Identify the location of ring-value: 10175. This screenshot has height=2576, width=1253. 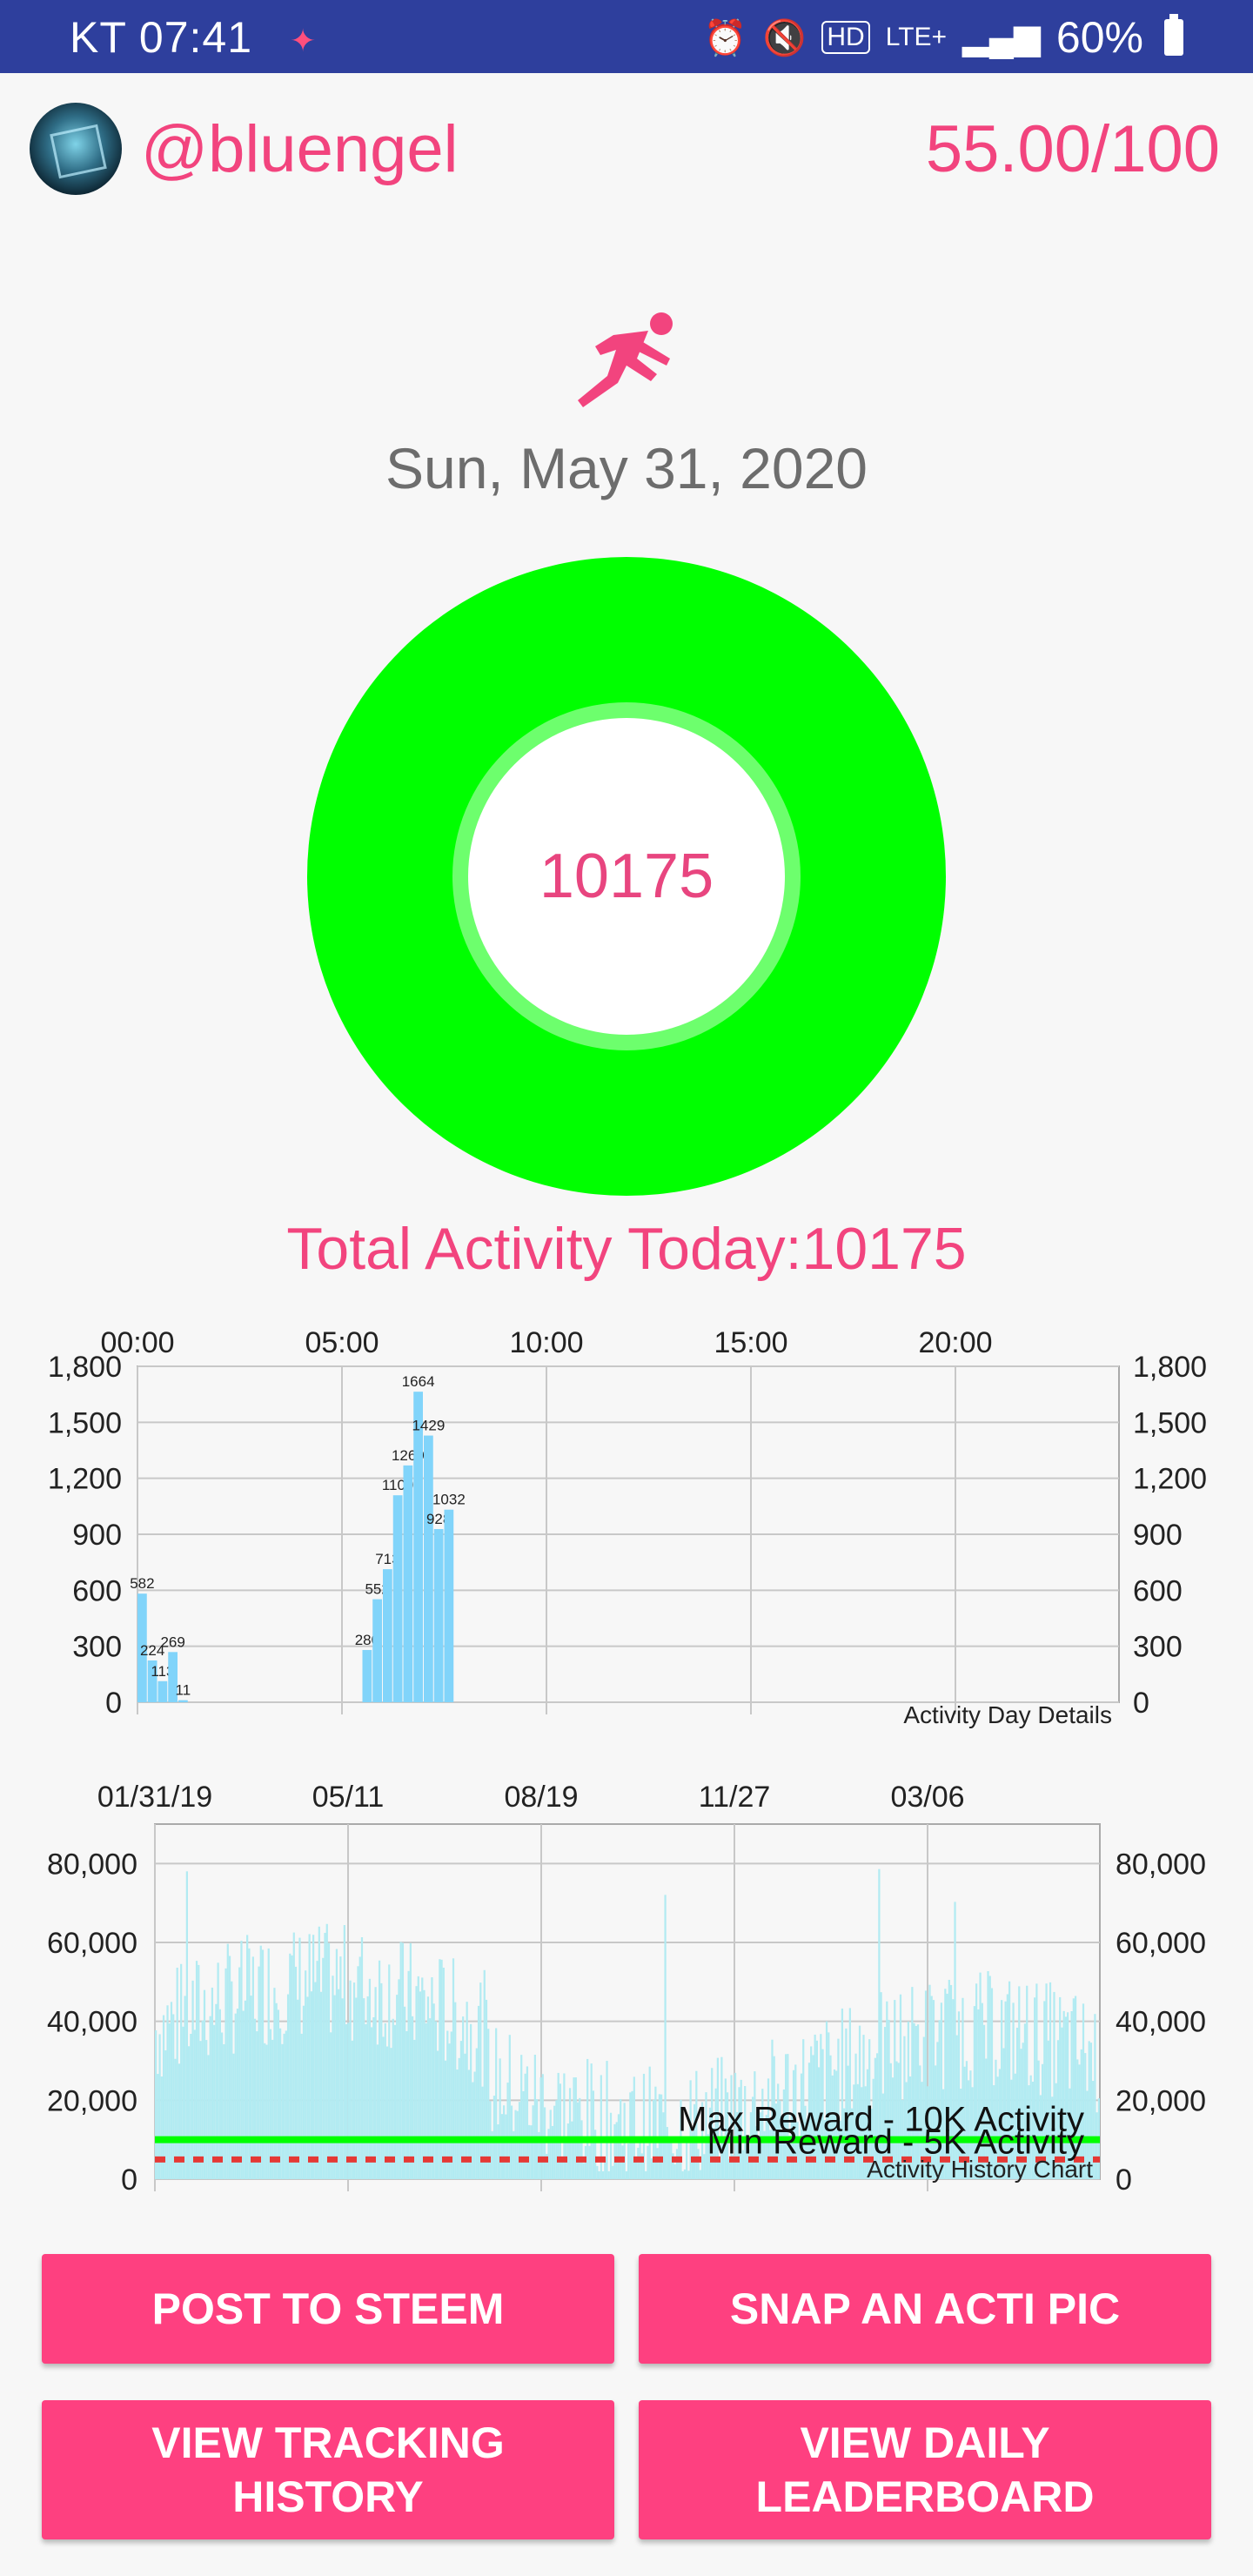
(626, 877).